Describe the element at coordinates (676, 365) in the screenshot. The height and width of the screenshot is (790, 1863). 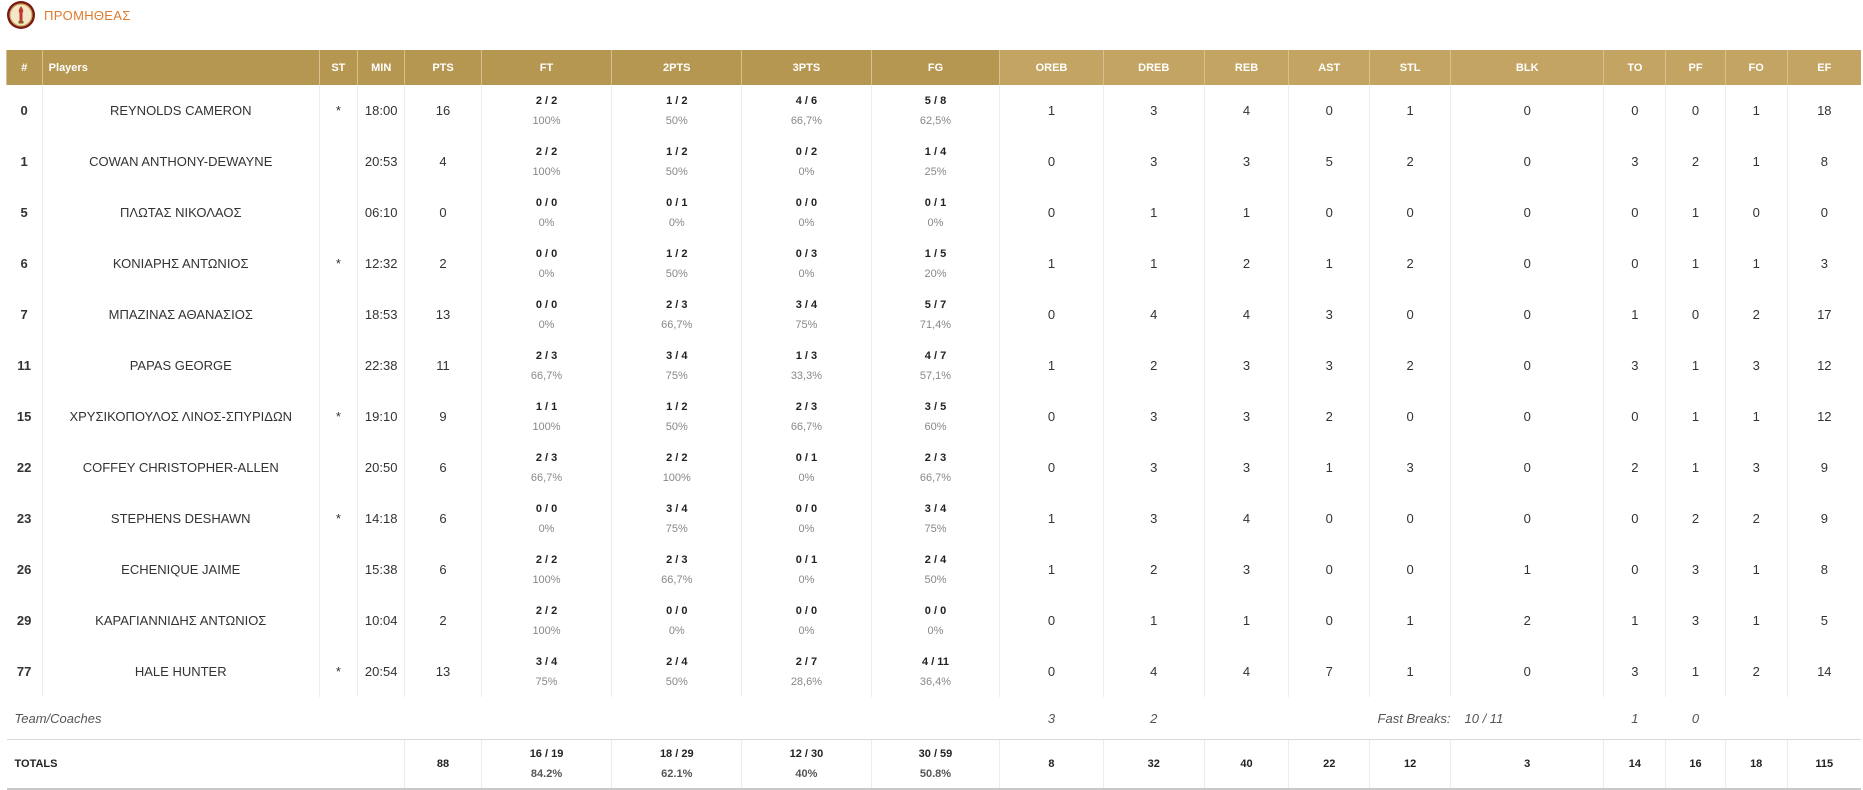
I see `player-two-stat: 3 / 4 75%` at that location.